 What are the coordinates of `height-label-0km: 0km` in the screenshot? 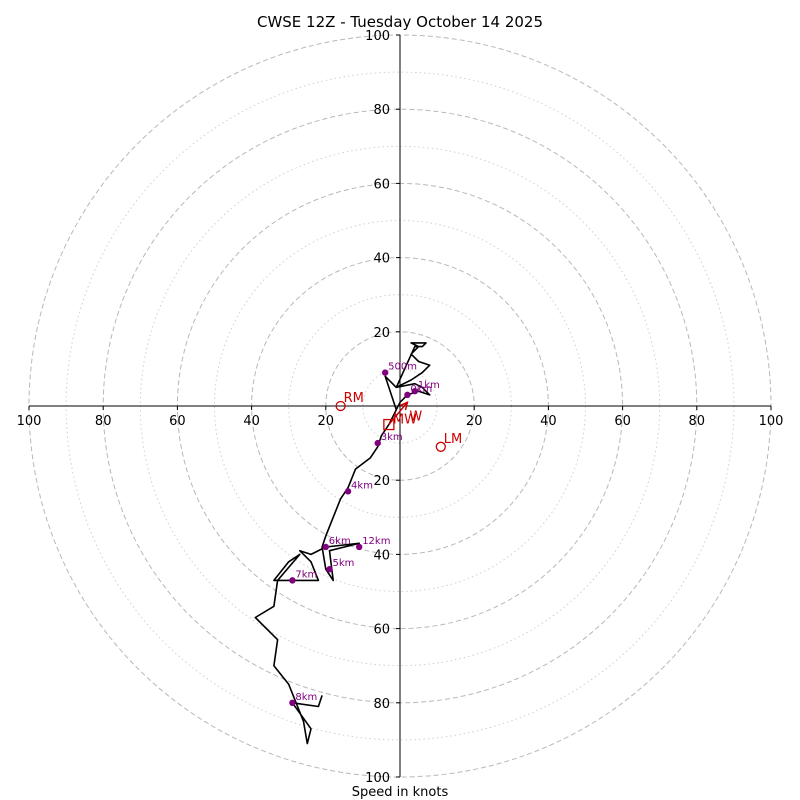 It's located at (421, 389).